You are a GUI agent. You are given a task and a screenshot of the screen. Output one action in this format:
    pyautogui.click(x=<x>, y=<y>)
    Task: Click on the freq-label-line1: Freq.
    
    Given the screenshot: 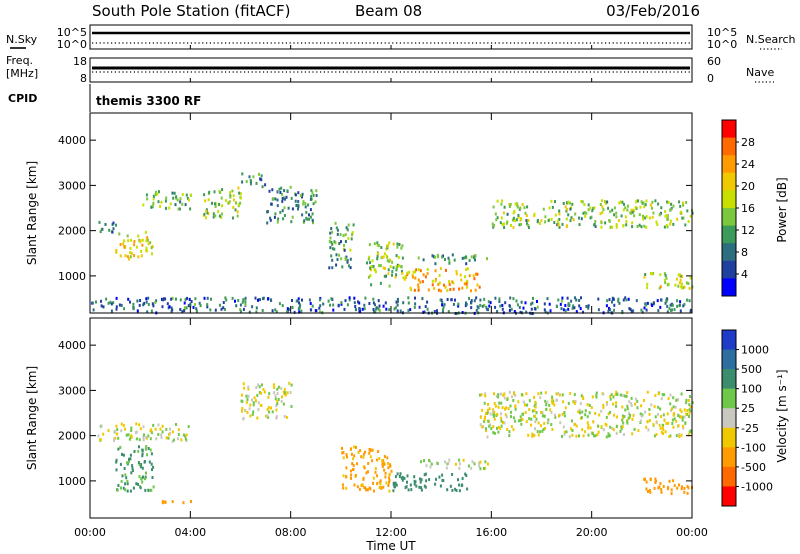 What is the action you would take?
    pyautogui.click(x=19, y=60)
    